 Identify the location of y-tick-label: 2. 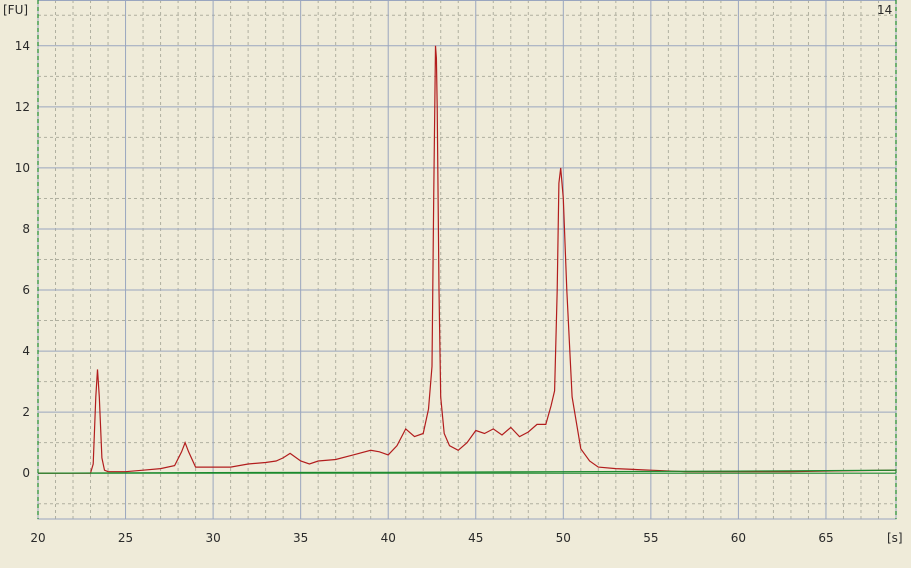
(26, 412).